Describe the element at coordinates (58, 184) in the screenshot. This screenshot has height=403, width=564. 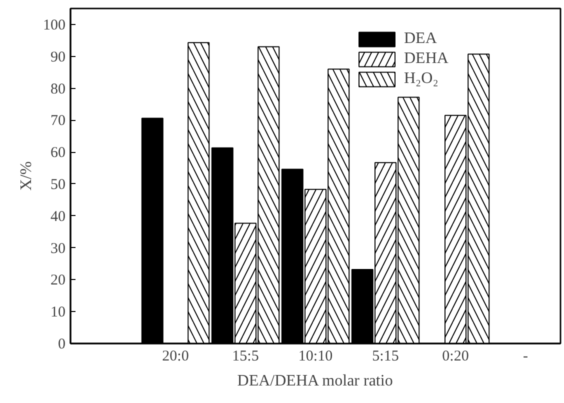
I see `y-tick-label: 50` at that location.